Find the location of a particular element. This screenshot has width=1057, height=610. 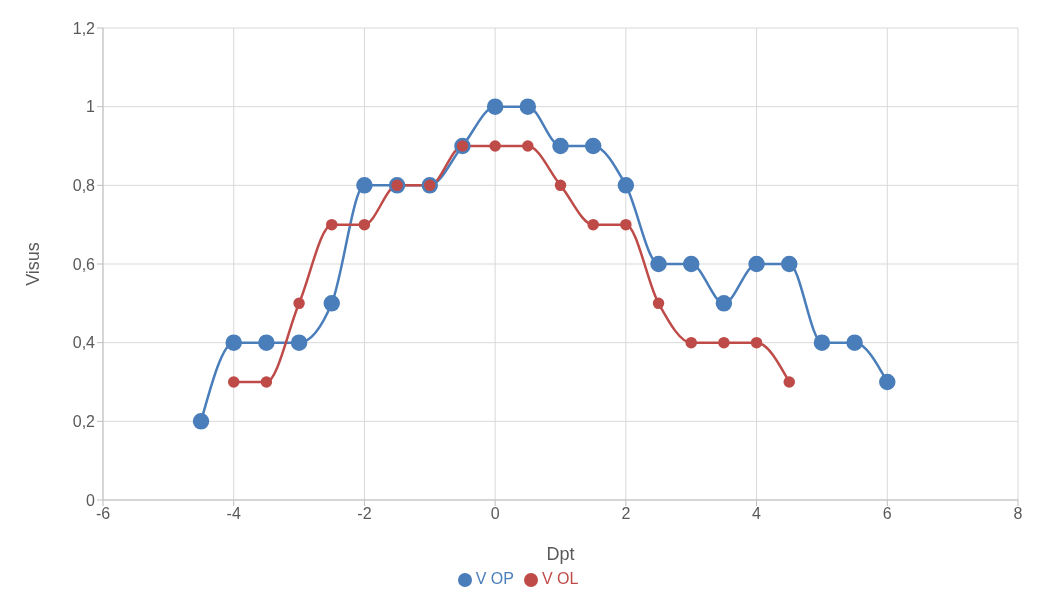

x-axis-title: Dpt is located at coordinates (560, 554).